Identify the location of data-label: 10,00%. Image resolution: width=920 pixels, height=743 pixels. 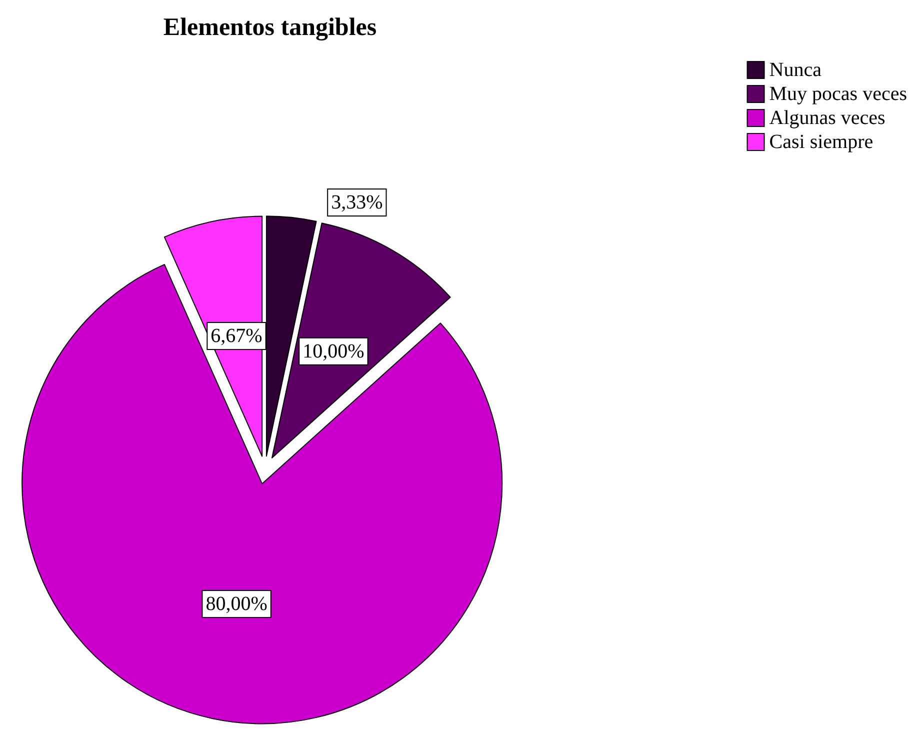
(333, 351).